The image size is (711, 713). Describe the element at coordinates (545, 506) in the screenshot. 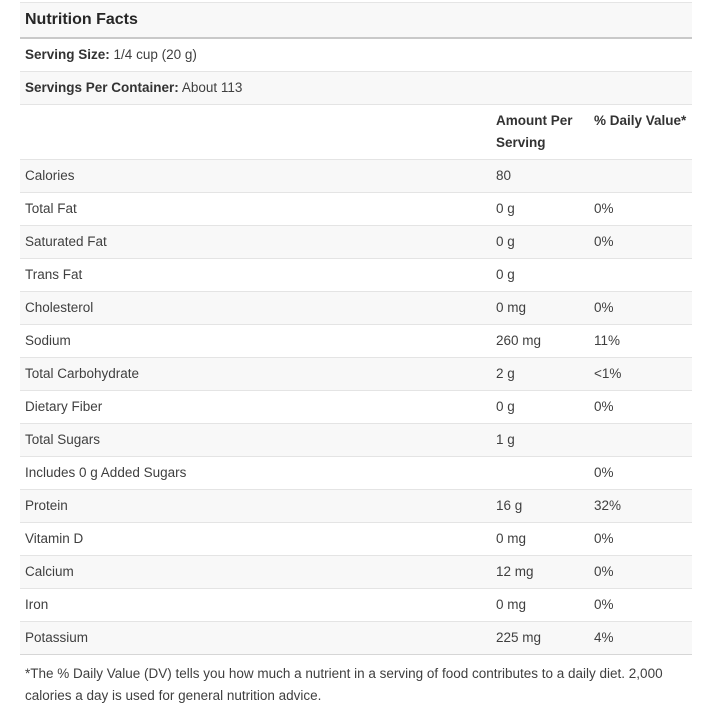

I see `nutrient-amount-cell: 16 g` at that location.